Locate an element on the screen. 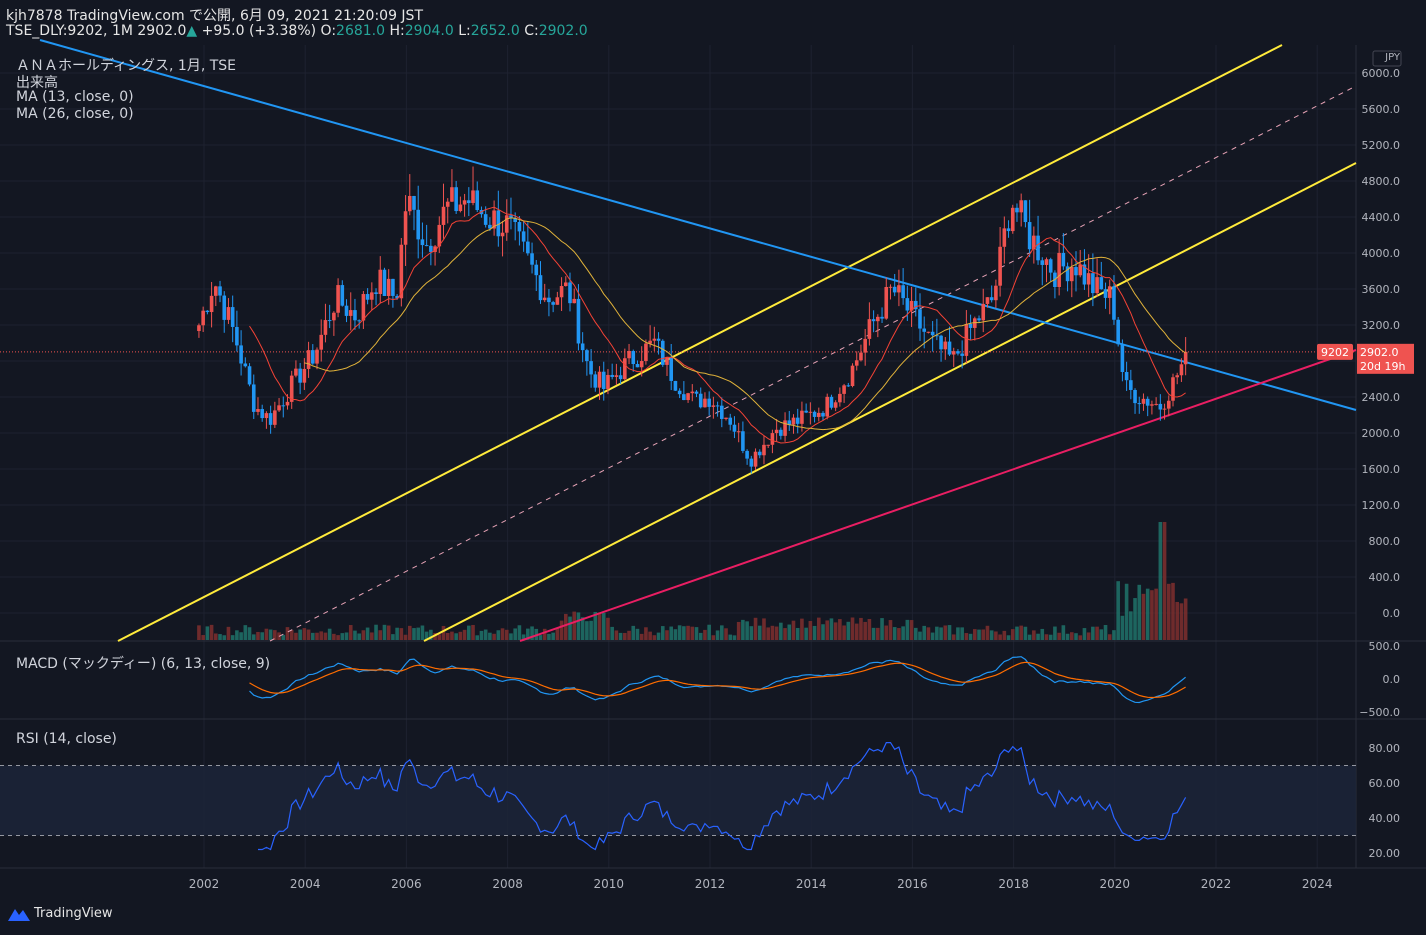  rsi-line is located at coordinates (722, 796).